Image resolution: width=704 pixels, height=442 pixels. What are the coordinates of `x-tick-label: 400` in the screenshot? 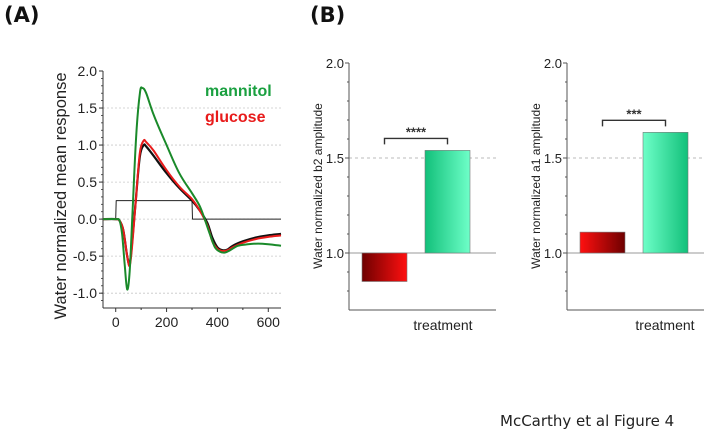 It's located at (218, 322).